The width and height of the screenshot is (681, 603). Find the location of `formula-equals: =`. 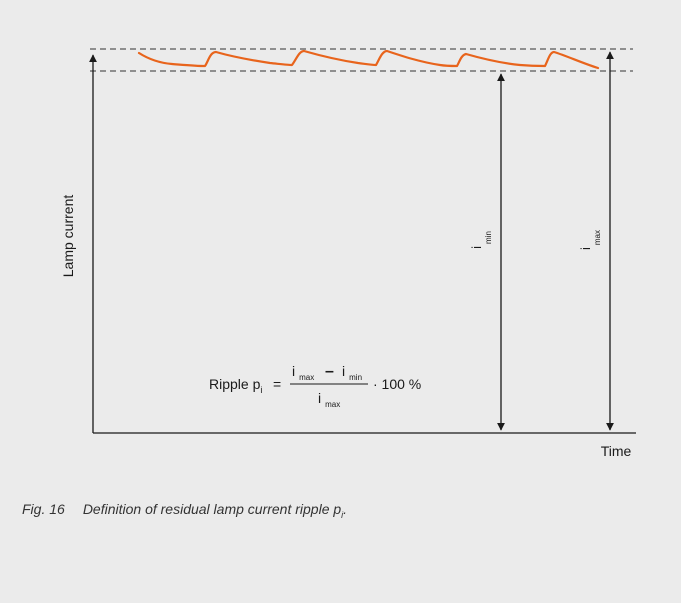

formula-equals: = is located at coordinates (277, 384).